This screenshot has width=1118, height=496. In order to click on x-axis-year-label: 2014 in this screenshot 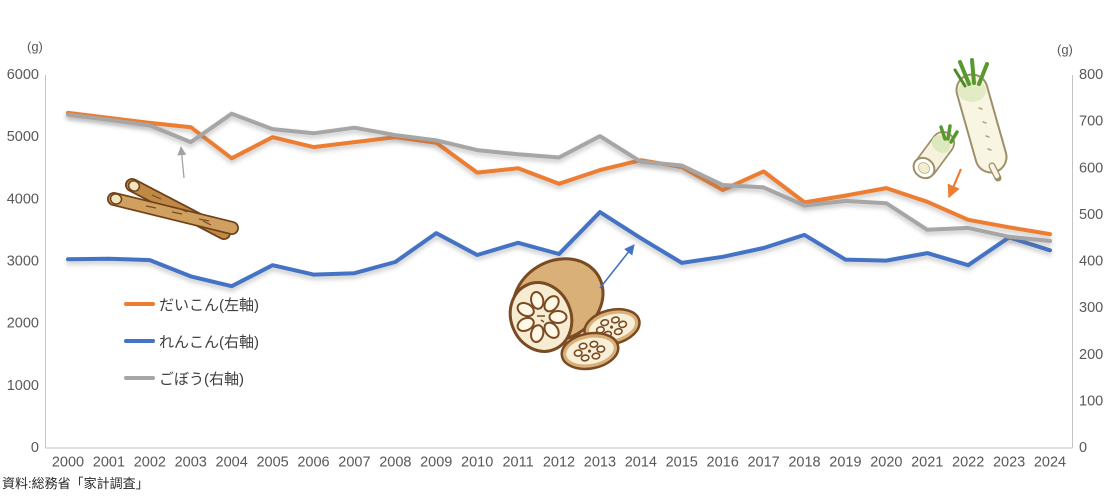, I will do `click(641, 463)`.